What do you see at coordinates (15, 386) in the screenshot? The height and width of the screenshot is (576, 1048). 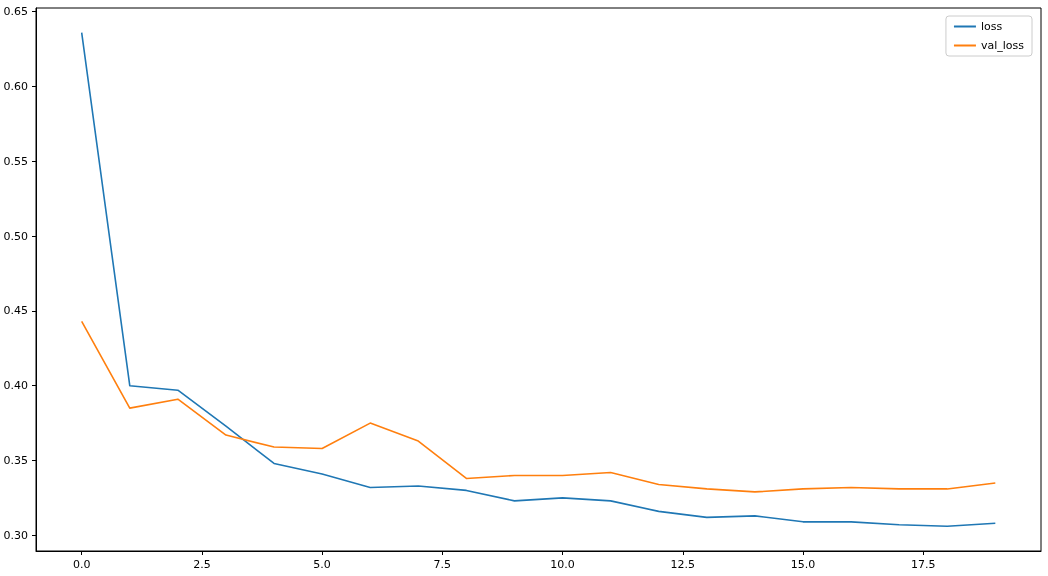 I see `y-tick-label: 0.40` at bounding box center [15, 386].